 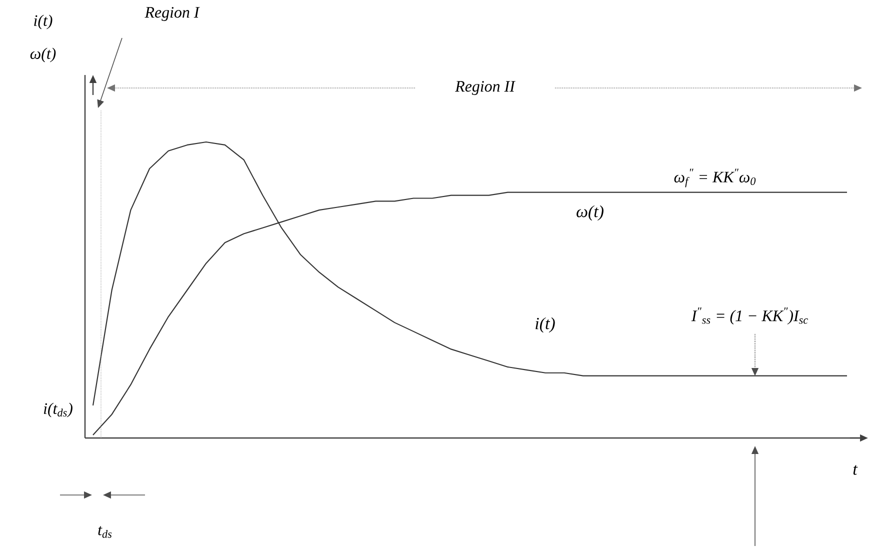 What do you see at coordinates (715, 178) in the screenshot?
I see `annotation: ω$_{f}$$^{″}$ = KK$^{″}$ω$_{0}$` at bounding box center [715, 178].